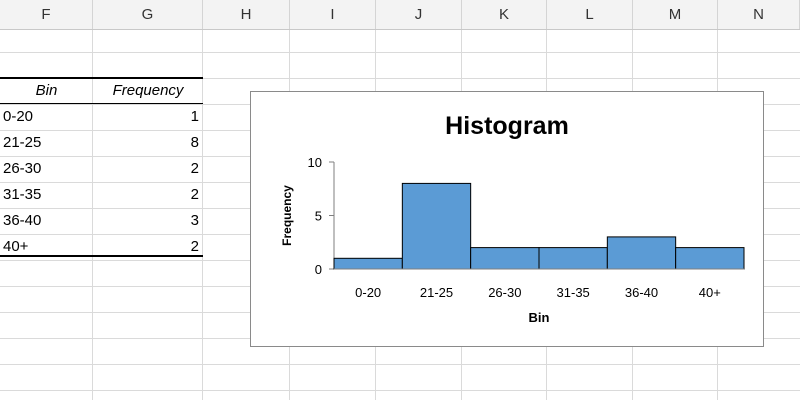 The image size is (800, 400). What do you see at coordinates (759, 14) in the screenshot?
I see `column-header-n: N` at bounding box center [759, 14].